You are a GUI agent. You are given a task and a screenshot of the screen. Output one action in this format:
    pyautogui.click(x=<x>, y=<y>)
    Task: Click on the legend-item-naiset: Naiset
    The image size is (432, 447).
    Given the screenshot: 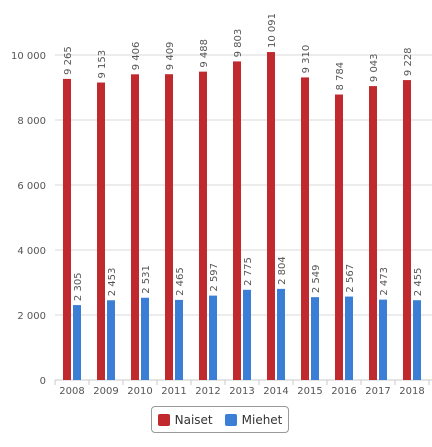 What is the action you would take?
    pyautogui.click(x=185, y=419)
    